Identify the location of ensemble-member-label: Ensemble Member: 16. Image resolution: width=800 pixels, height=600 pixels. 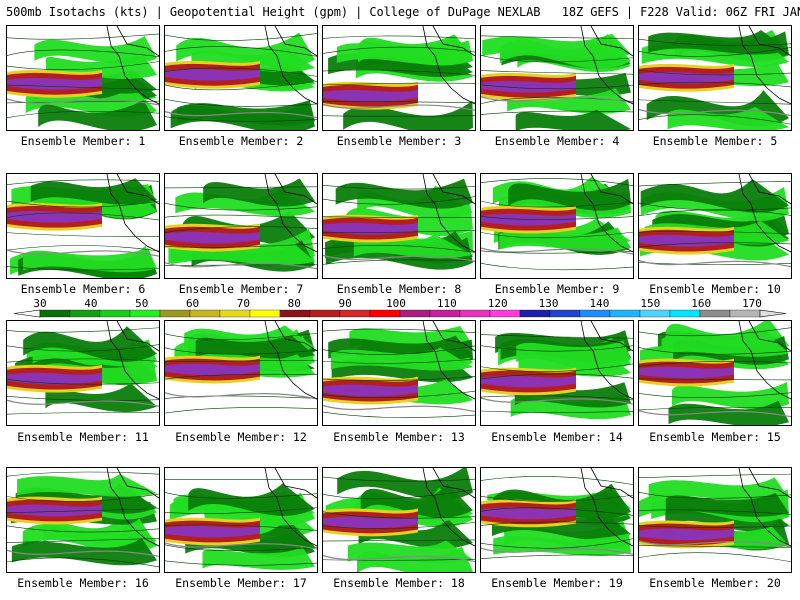
(83, 583).